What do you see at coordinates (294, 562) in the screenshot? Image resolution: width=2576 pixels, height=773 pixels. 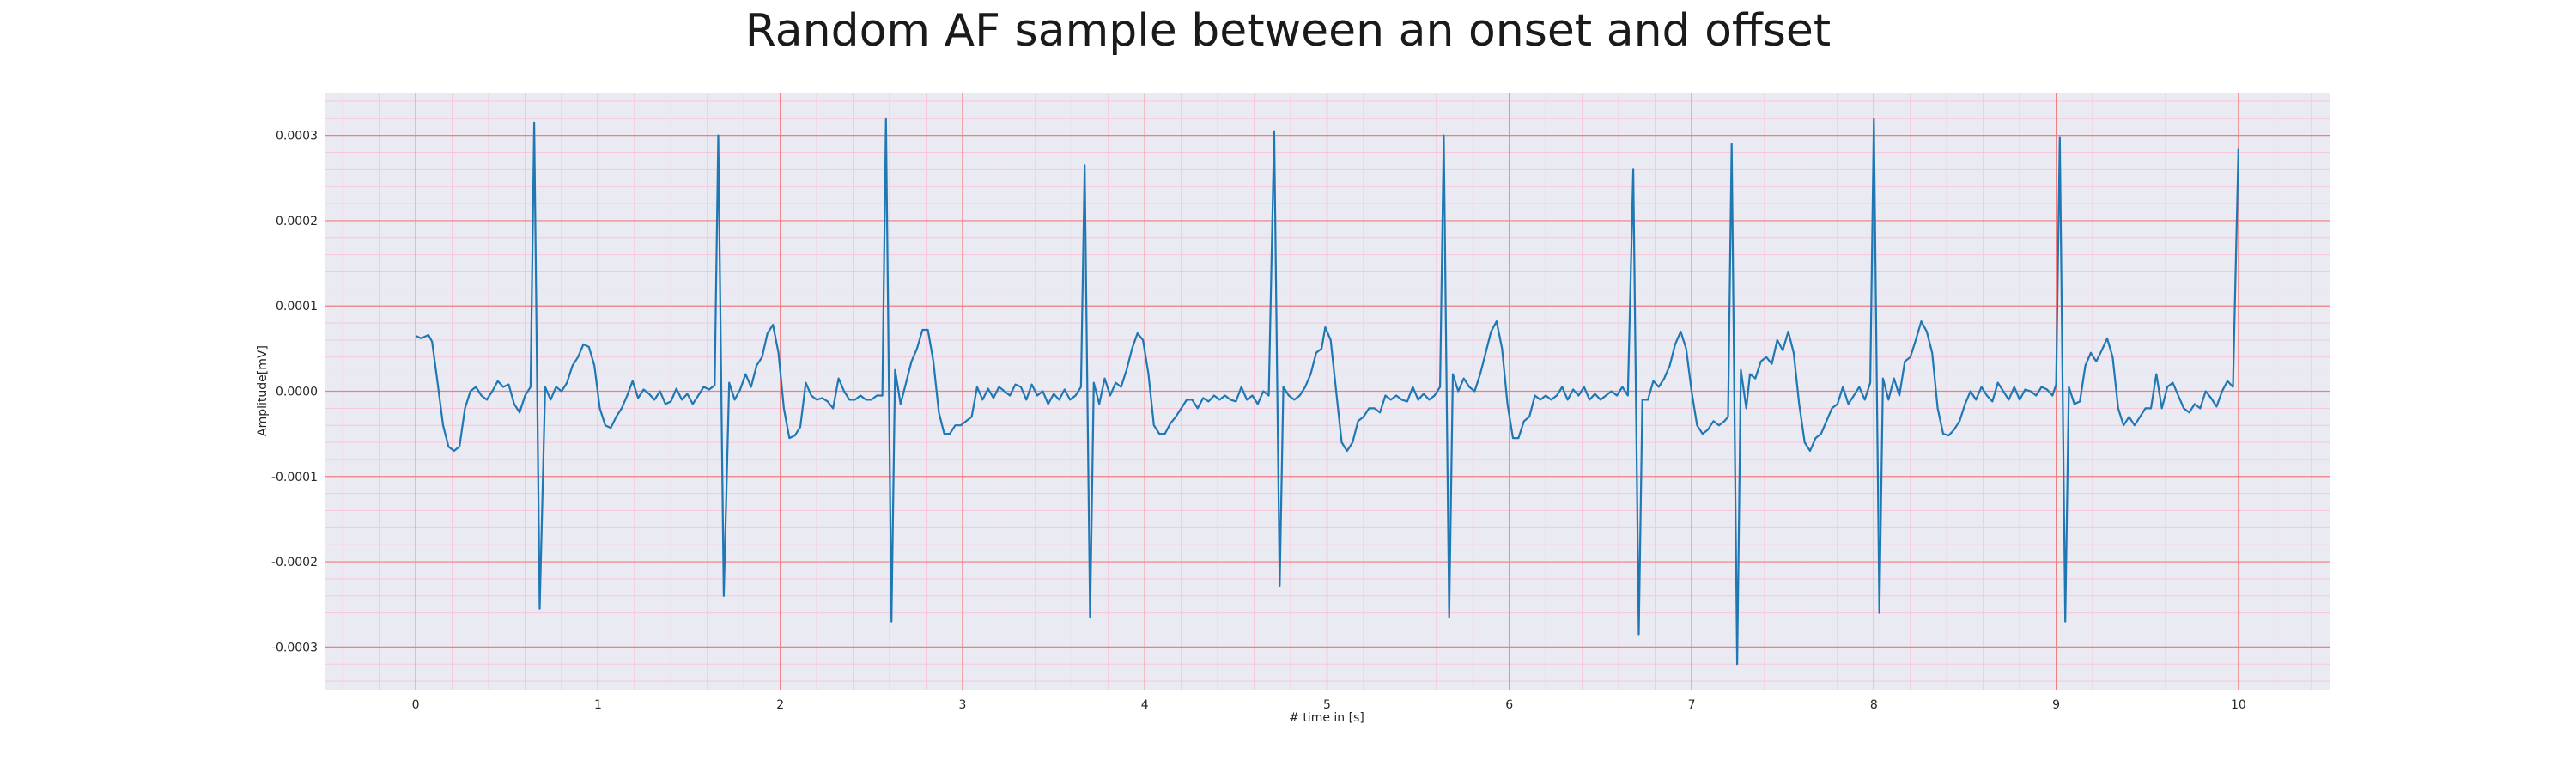 I see `y-tick-label: -0.0002` at bounding box center [294, 562].